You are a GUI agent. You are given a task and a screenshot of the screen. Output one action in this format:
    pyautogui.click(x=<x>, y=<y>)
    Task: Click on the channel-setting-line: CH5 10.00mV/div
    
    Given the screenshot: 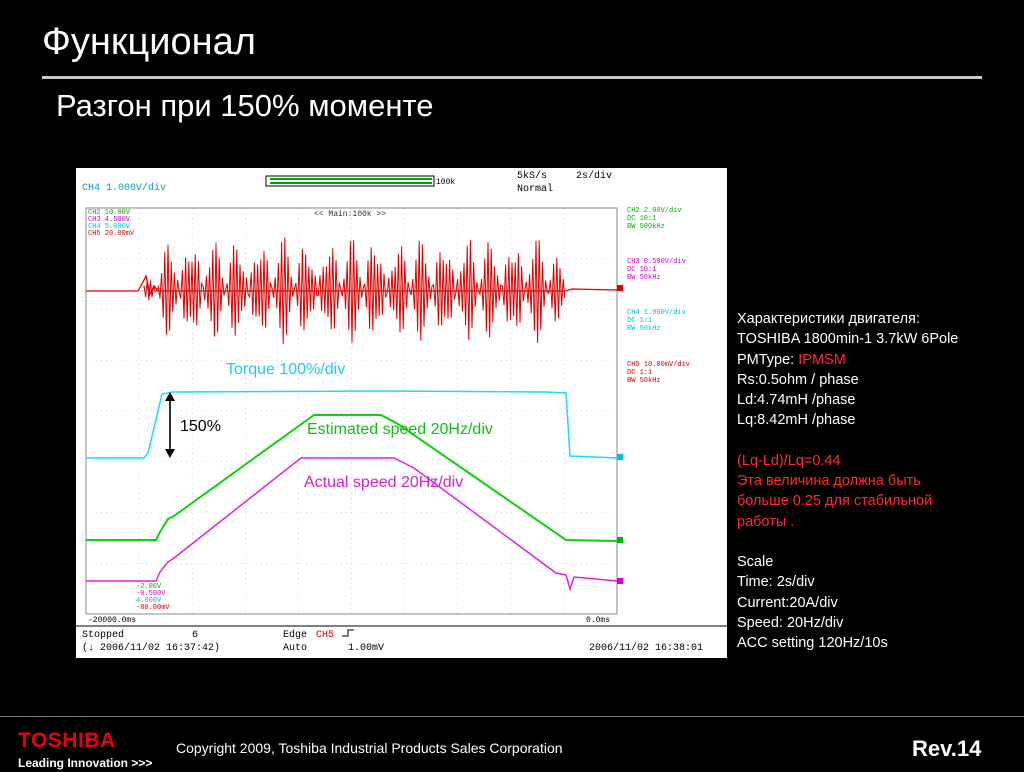 What is the action you would take?
    pyautogui.click(x=658, y=365)
    